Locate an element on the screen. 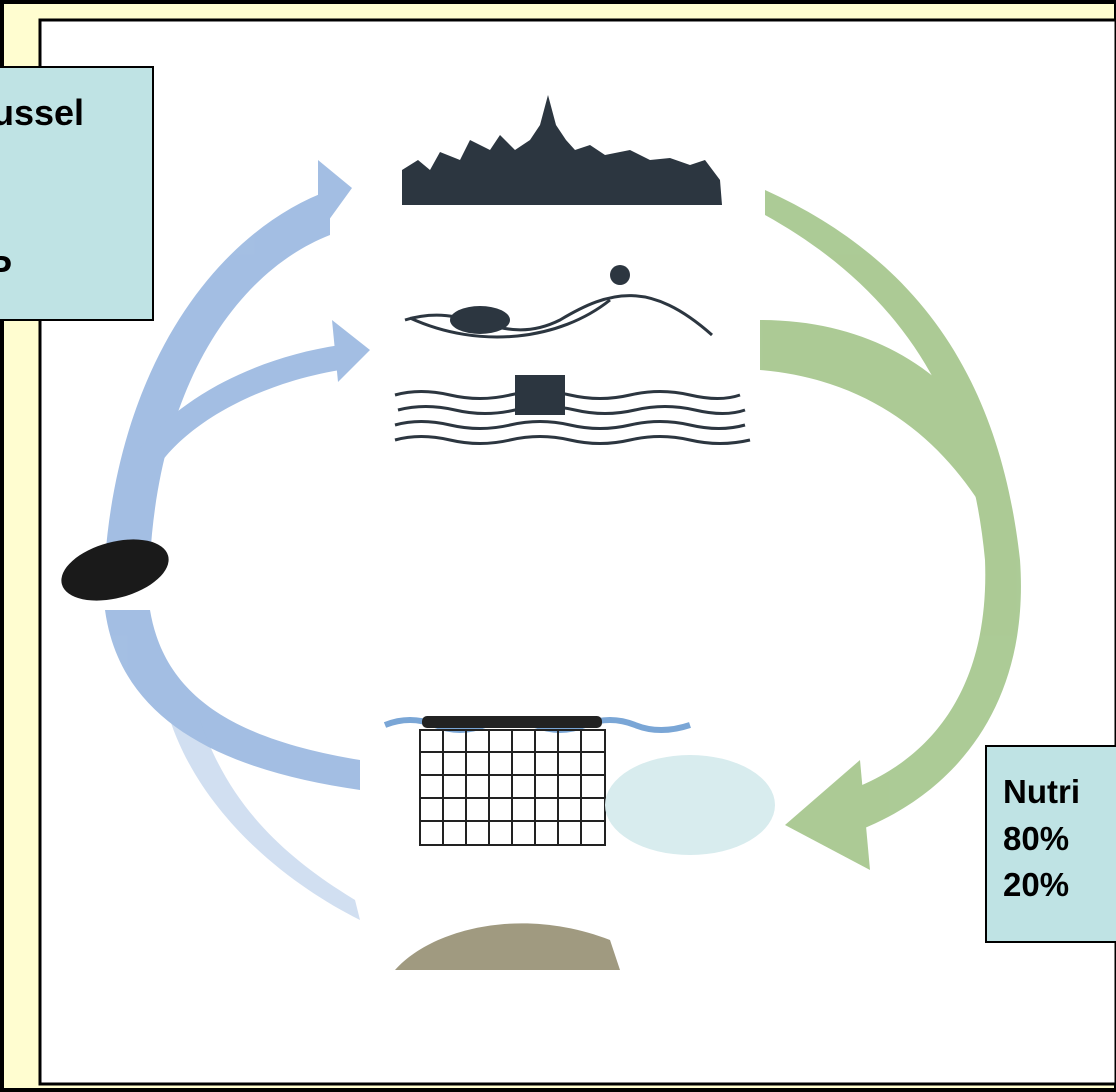 The width and height of the screenshot is (1116, 1092). plankton-cloud is located at coordinates (690, 805).